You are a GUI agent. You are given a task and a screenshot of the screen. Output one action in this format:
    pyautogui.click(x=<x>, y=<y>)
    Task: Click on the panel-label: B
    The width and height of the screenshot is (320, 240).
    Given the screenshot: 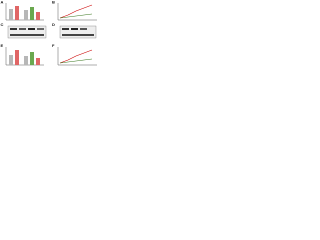 What is the action you would take?
    pyautogui.click(x=53, y=2)
    